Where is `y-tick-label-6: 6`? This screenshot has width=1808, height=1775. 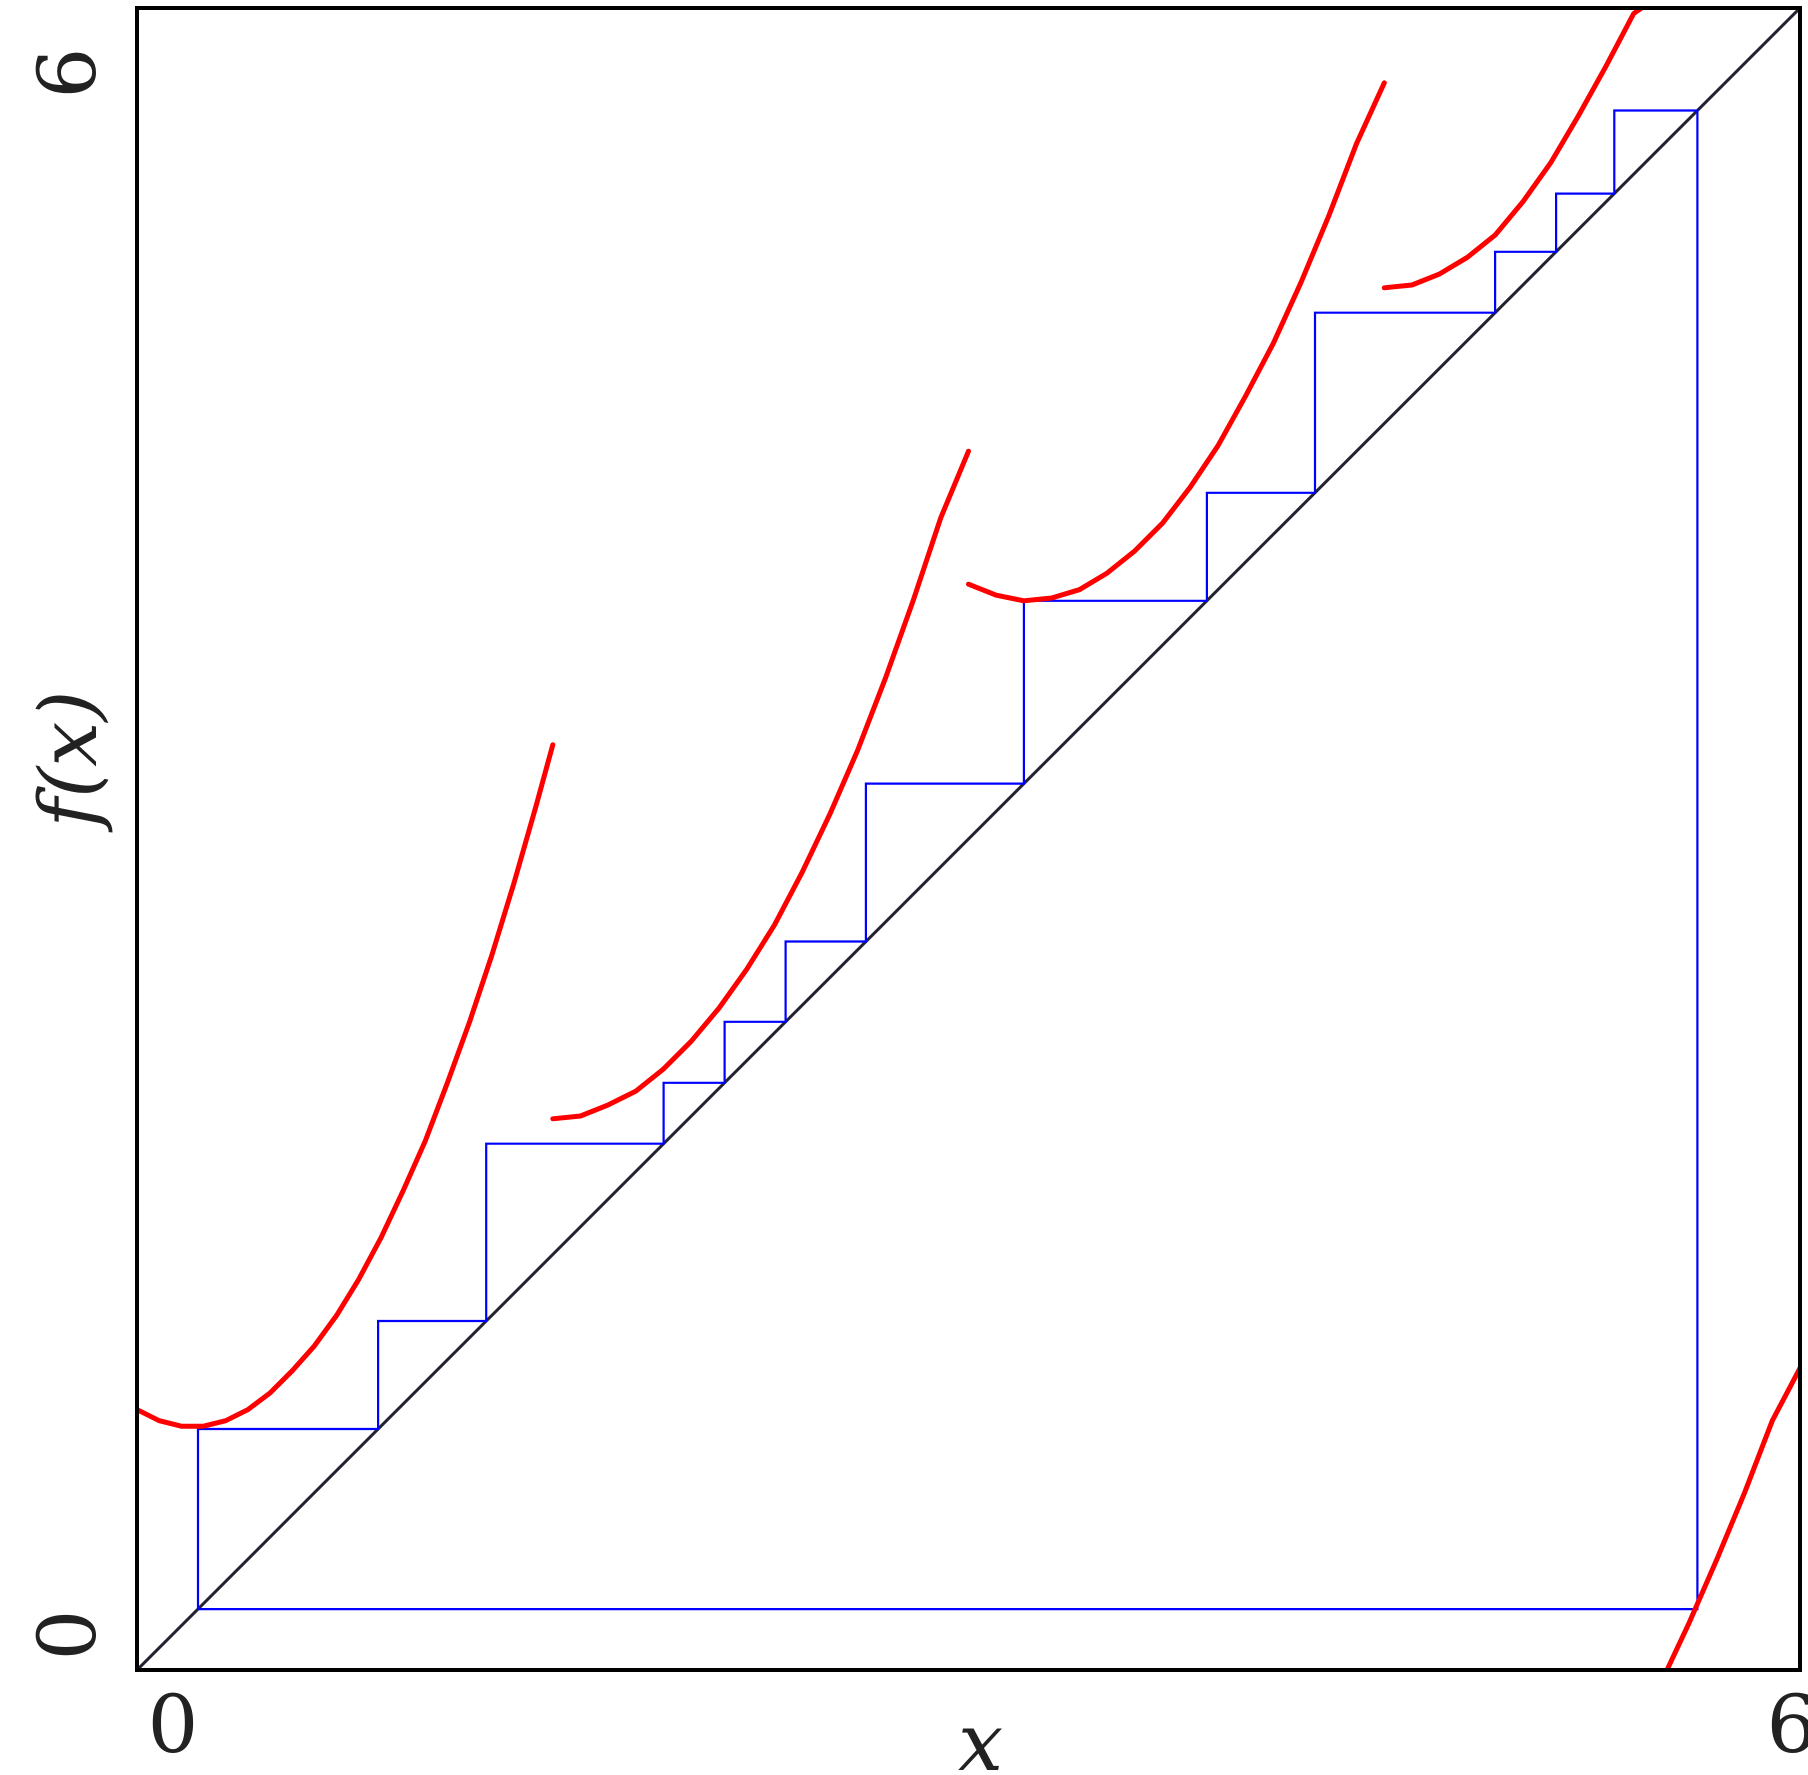
y-tick-label-6: 6 is located at coordinates (67, 73).